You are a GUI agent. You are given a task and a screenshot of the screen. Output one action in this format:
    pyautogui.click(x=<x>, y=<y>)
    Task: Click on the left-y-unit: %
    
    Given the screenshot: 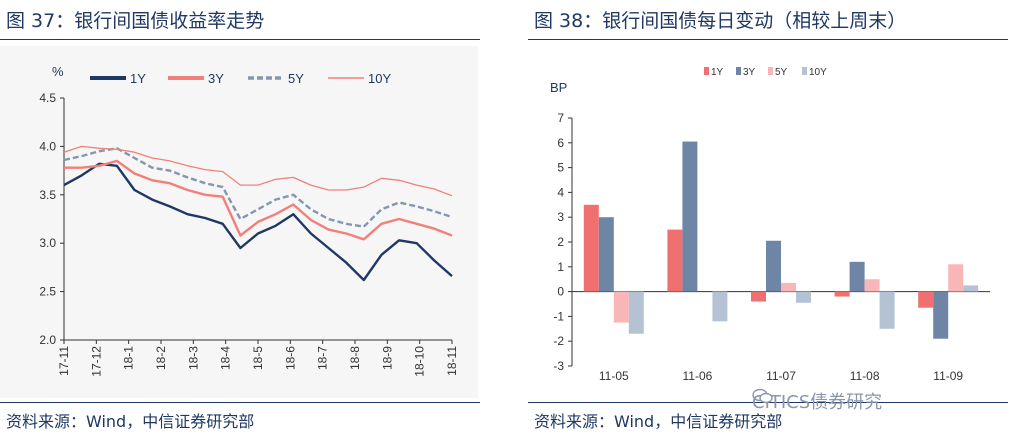 What is the action you would take?
    pyautogui.click(x=58, y=71)
    